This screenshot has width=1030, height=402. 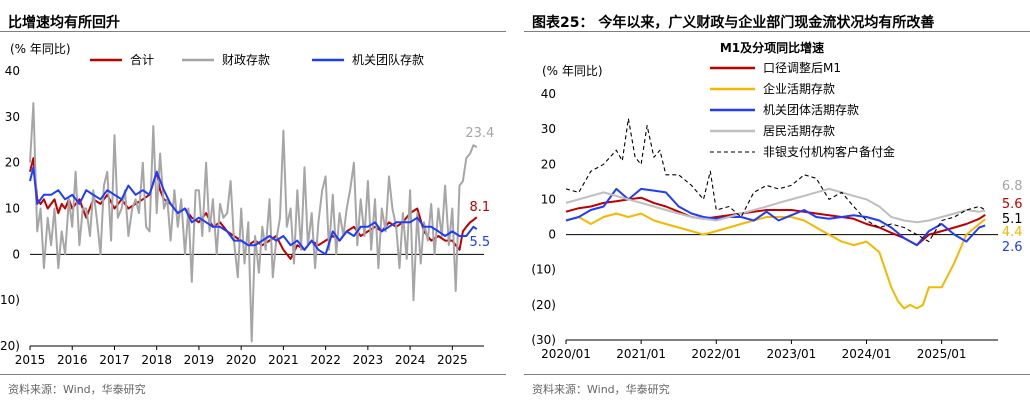 What do you see at coordinates (777, 374) in the screenshot?
I see `right-bottom-rule` at bounding box center [777, 374].